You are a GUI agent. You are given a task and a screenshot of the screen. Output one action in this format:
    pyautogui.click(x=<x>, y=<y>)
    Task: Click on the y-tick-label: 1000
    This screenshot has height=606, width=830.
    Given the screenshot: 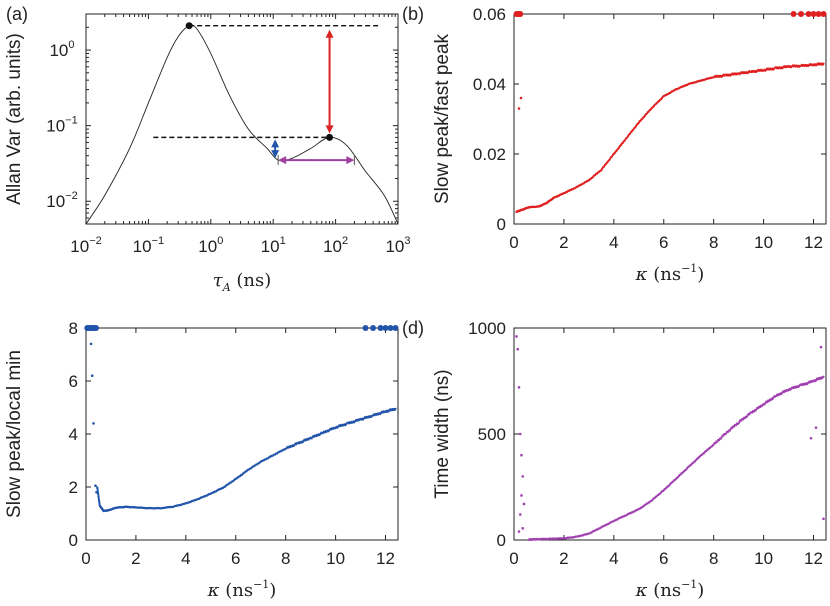 What is the action you would take?
    pyautogui.click(x=487, y=328)
    